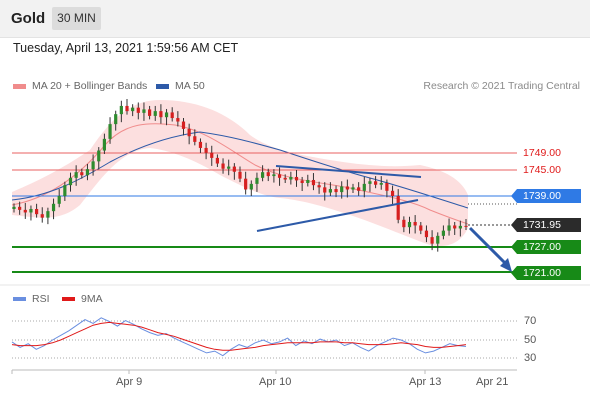  What do you see at coordinates (546, 225) in the screenshot?
I see `level-label-last: 1731.95` at bounding box center [546, 225].